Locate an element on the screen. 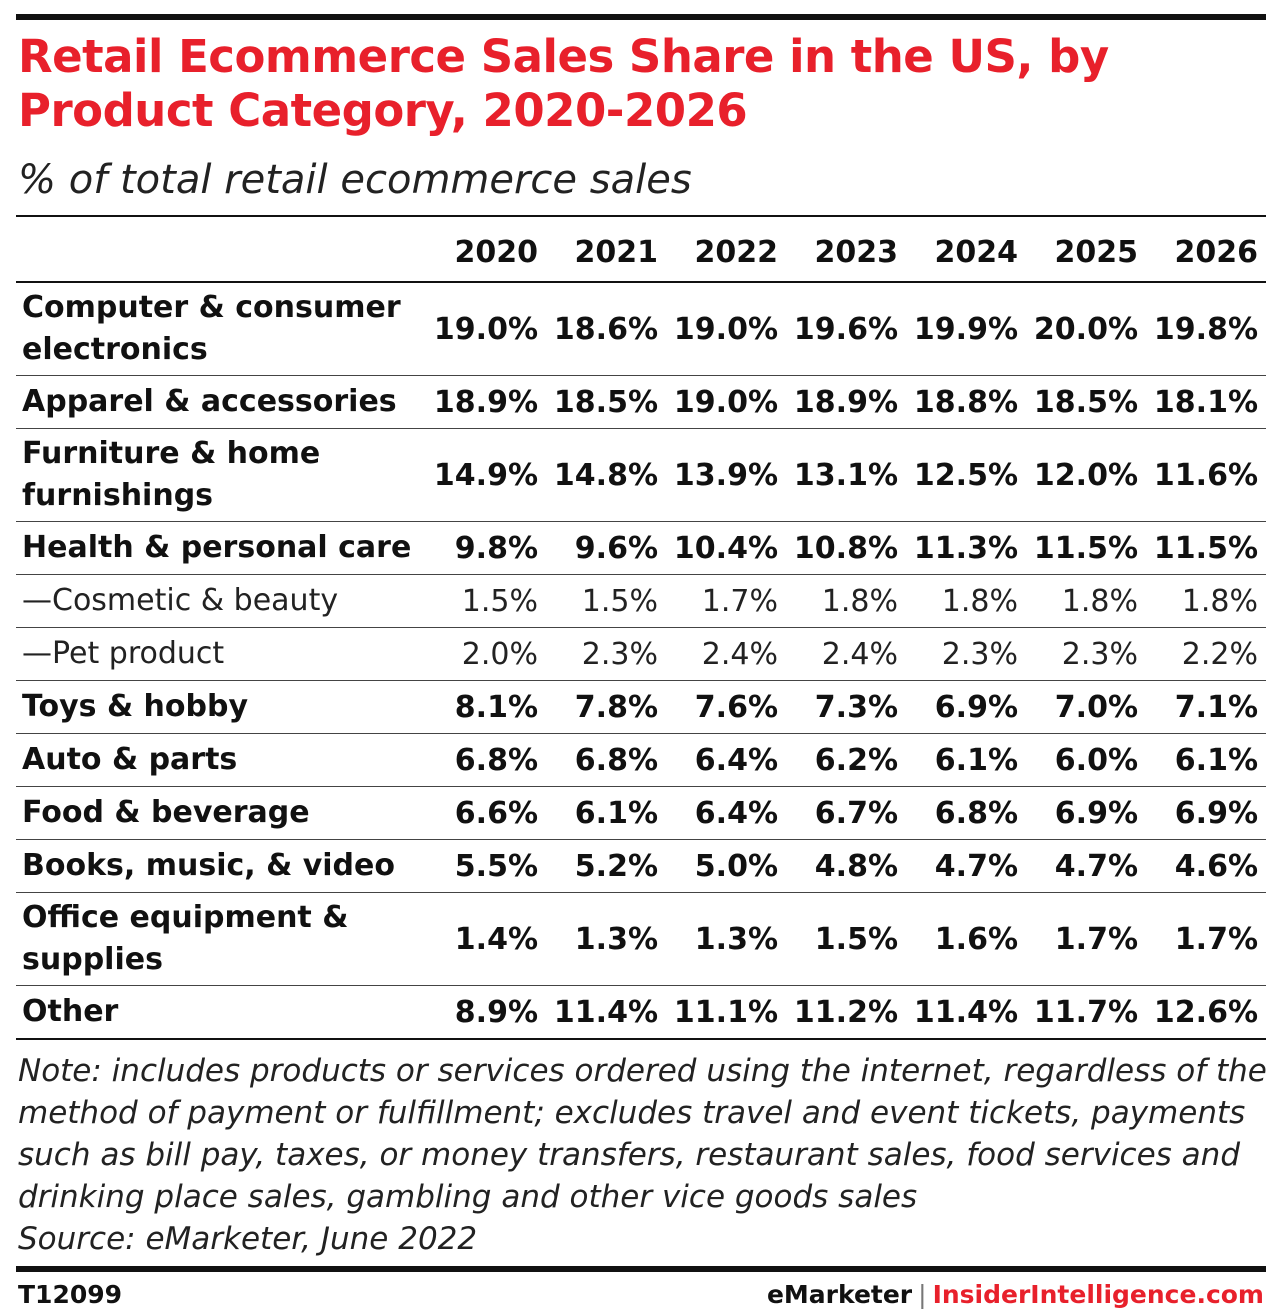  value-cell-2025: 11.5% is located at coordinates (1086, 548).